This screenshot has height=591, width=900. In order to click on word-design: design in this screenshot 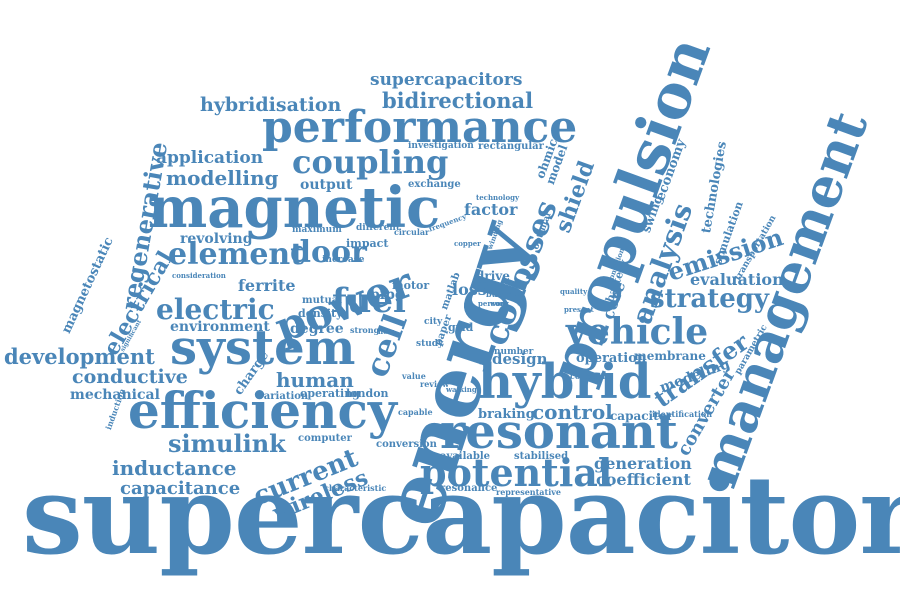, I will do `click(520, 359)`.